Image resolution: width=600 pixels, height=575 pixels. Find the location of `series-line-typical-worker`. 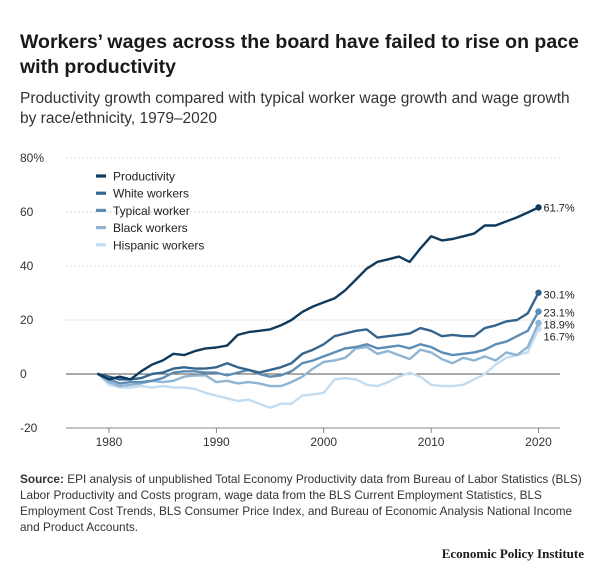

series-line-typical-worker is located at coordinates (318, 347).